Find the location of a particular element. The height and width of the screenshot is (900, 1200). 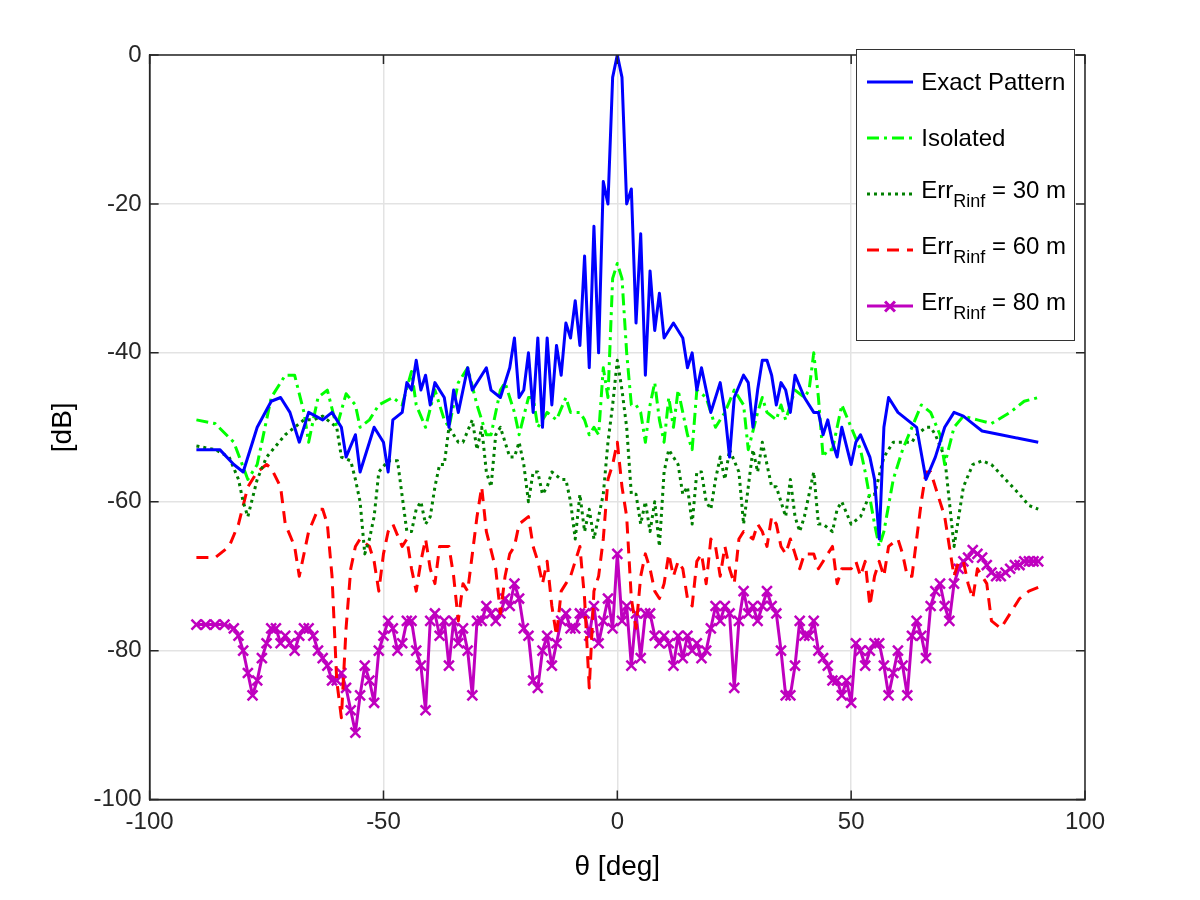

x-tick-label: 50 is located at coordinates (851, 820).